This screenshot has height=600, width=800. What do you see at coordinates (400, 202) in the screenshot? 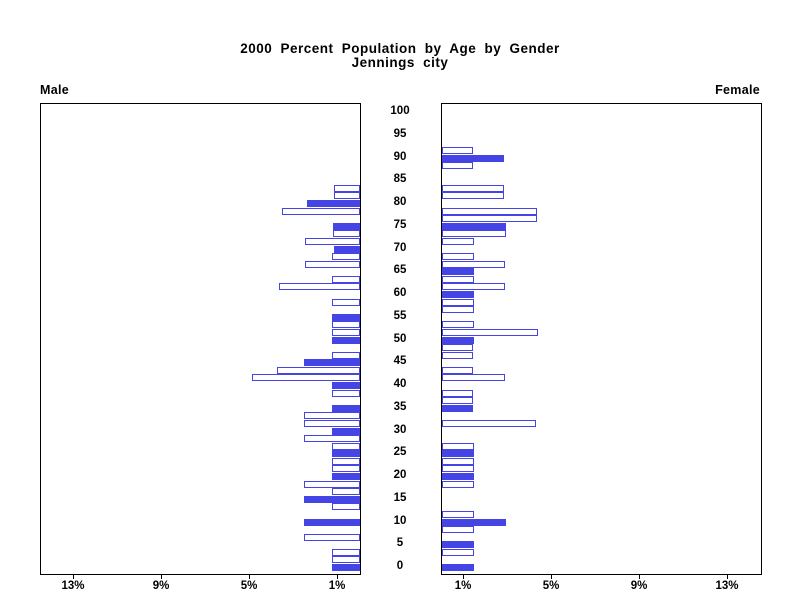
I see `age-label-80: 80` at bounding box center [400, 202].